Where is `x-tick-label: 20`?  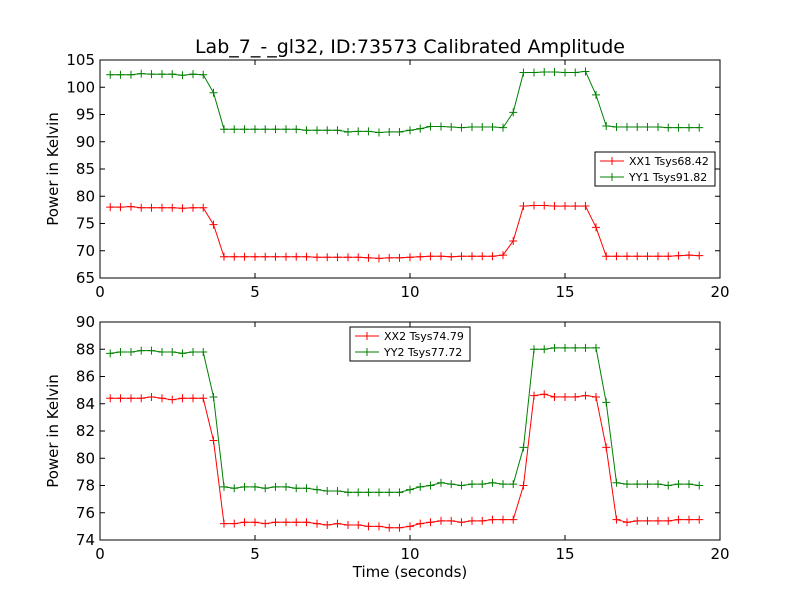
x-tick-label: 20 is located at coordinates (719, 292).